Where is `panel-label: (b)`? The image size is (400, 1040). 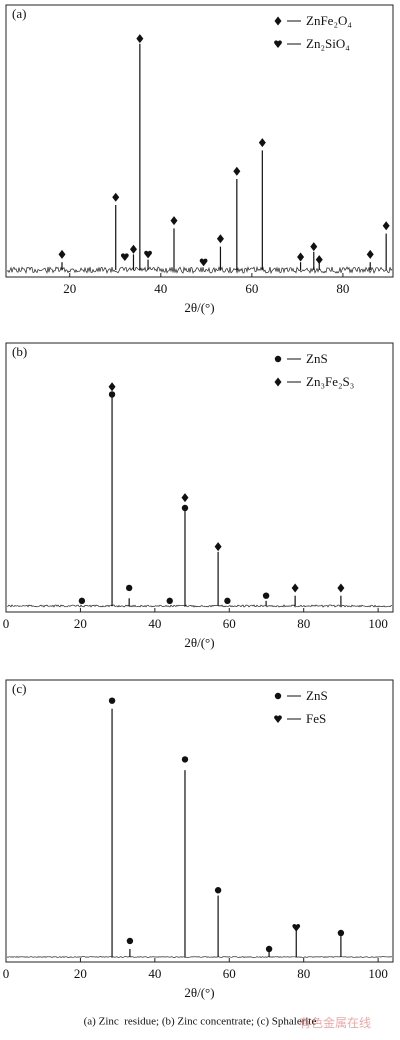 panel-label: (b) is located at coordinates (19, 351).